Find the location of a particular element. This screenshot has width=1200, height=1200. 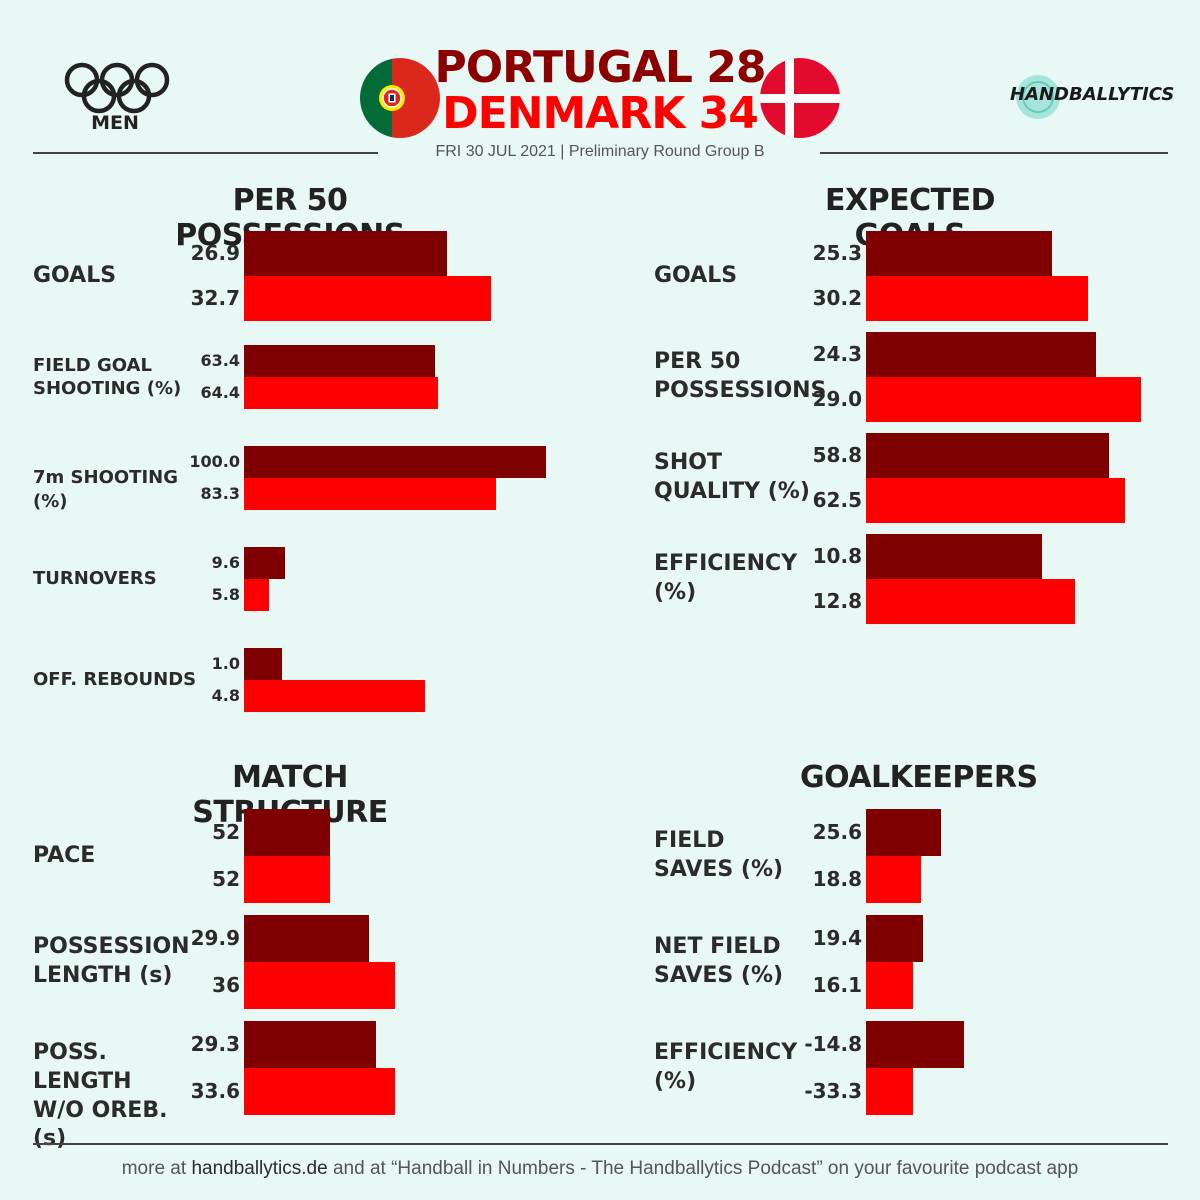

footer-rule is located at coordinates (600, 1144).